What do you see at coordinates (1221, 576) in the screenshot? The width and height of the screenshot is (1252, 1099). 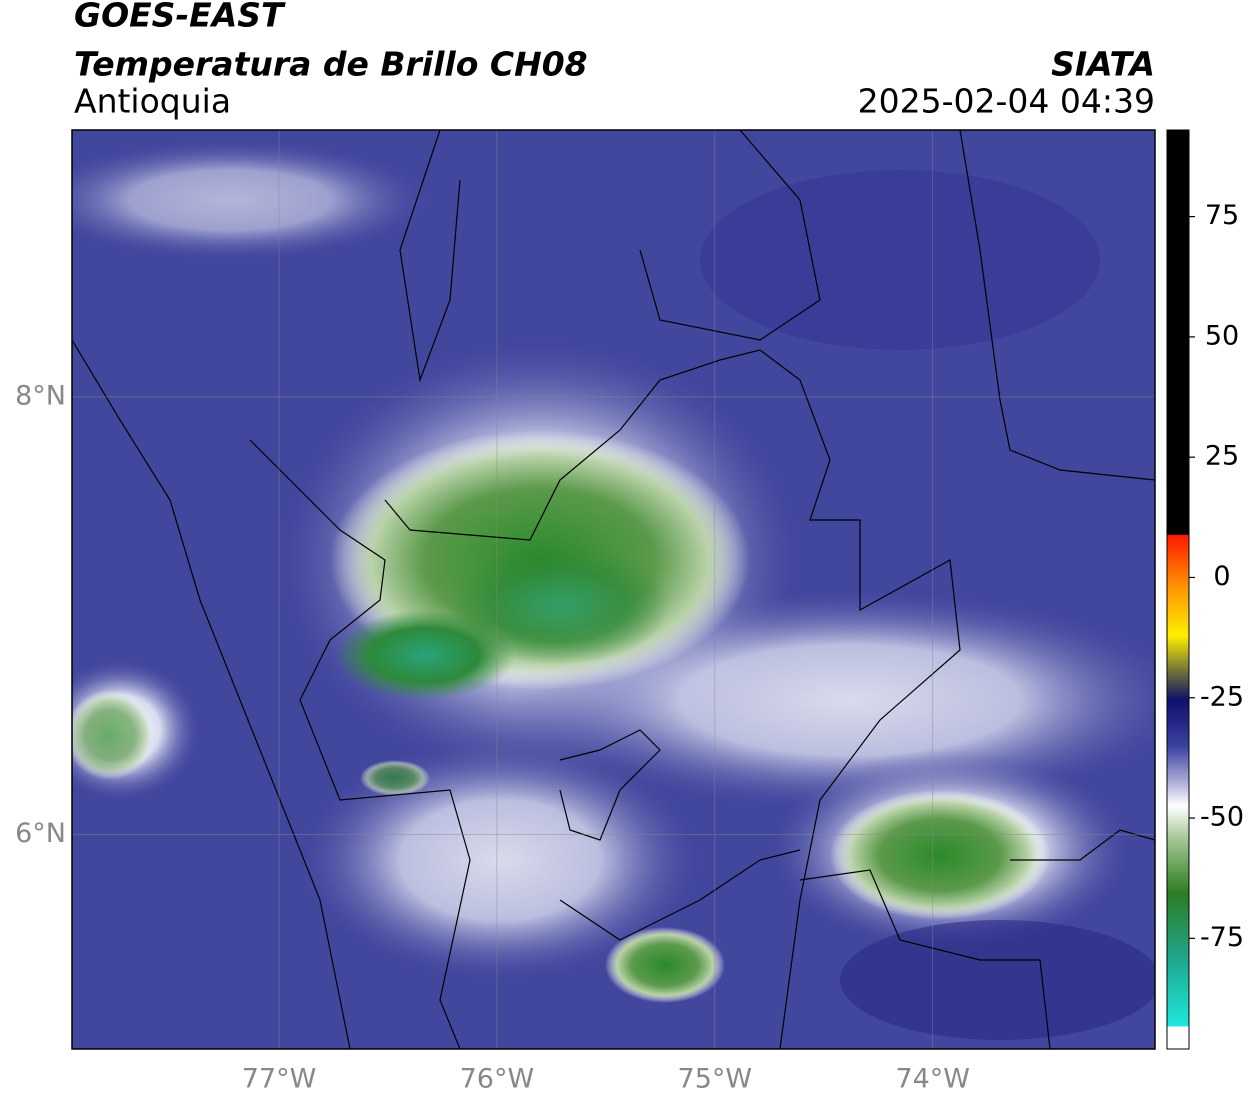 I see `colorbar-tick-label: 0` at bounding box center [1221, 576].